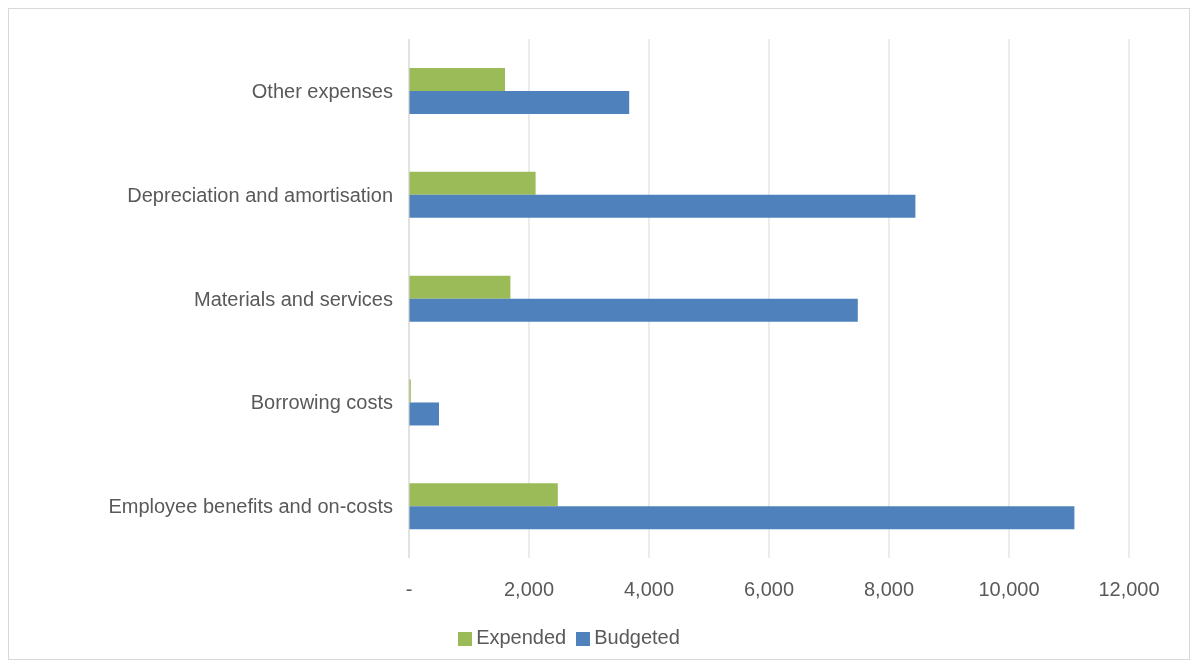 Image resolution: width=1198 pixels, height=668 pixels. I want to click on x-tick-label: 10,000, so click(1009, 589).